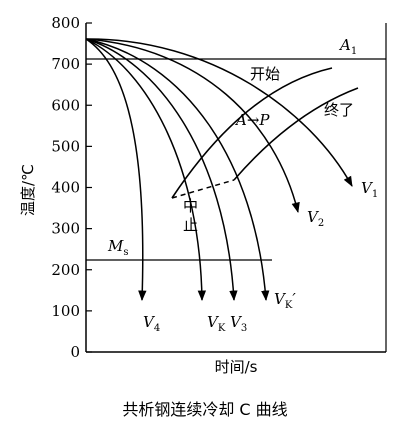 The width and height of the screenshot is (410, 442). What do you see at coordinates (65, 64) in the screenshot?
I see `y-tick-label: 700` at bounding box center [65, 64].